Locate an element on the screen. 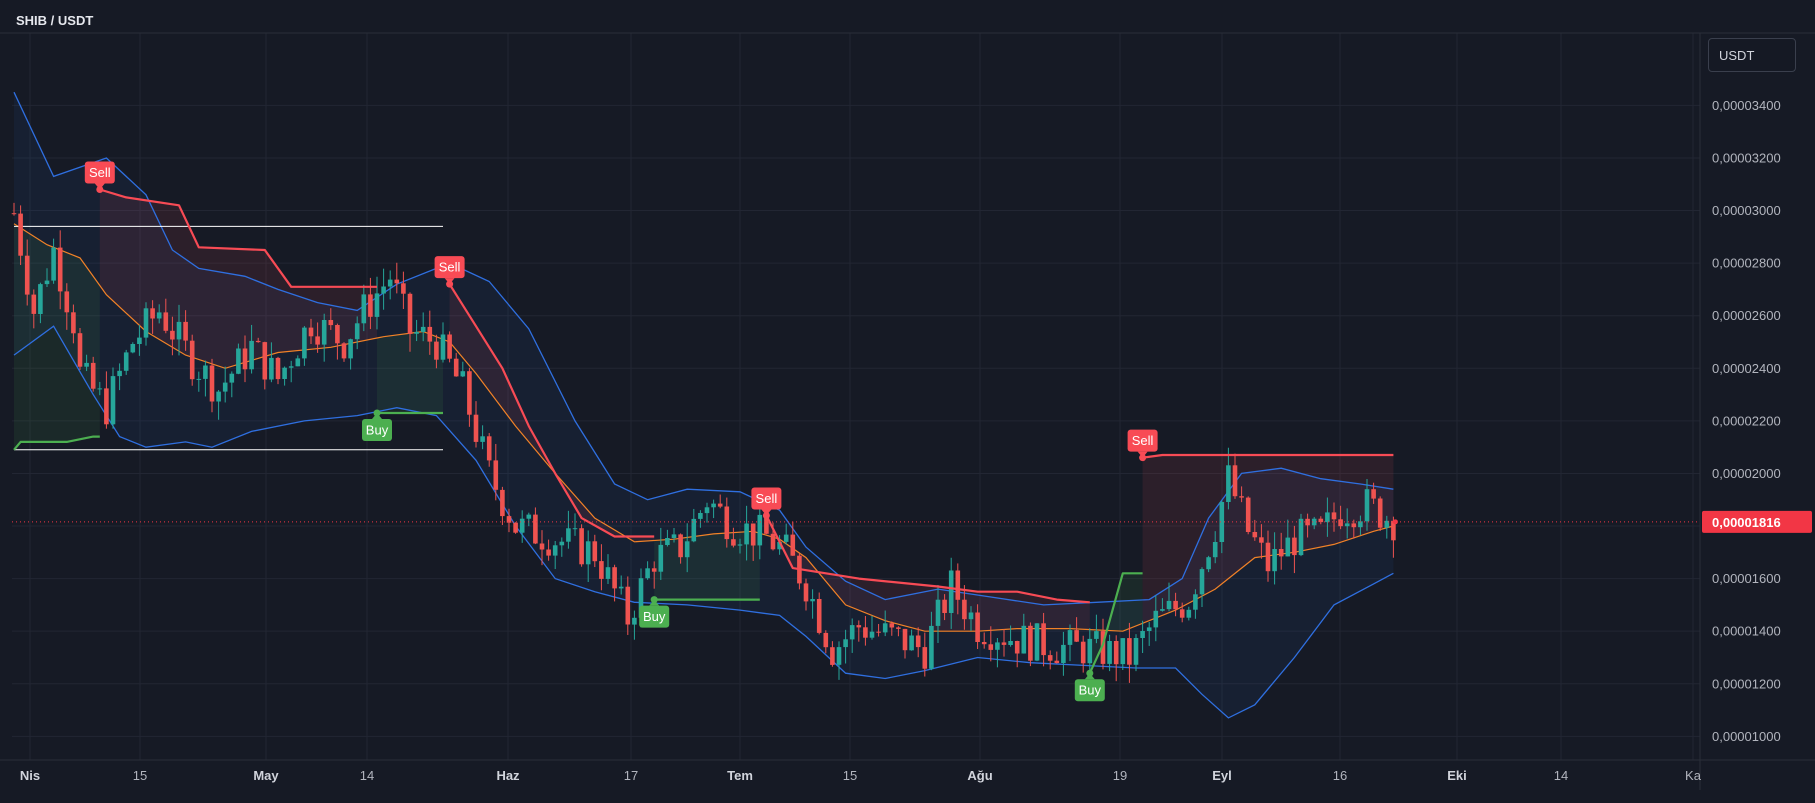  signal-label: Buy is located at coordinates (654, 616).